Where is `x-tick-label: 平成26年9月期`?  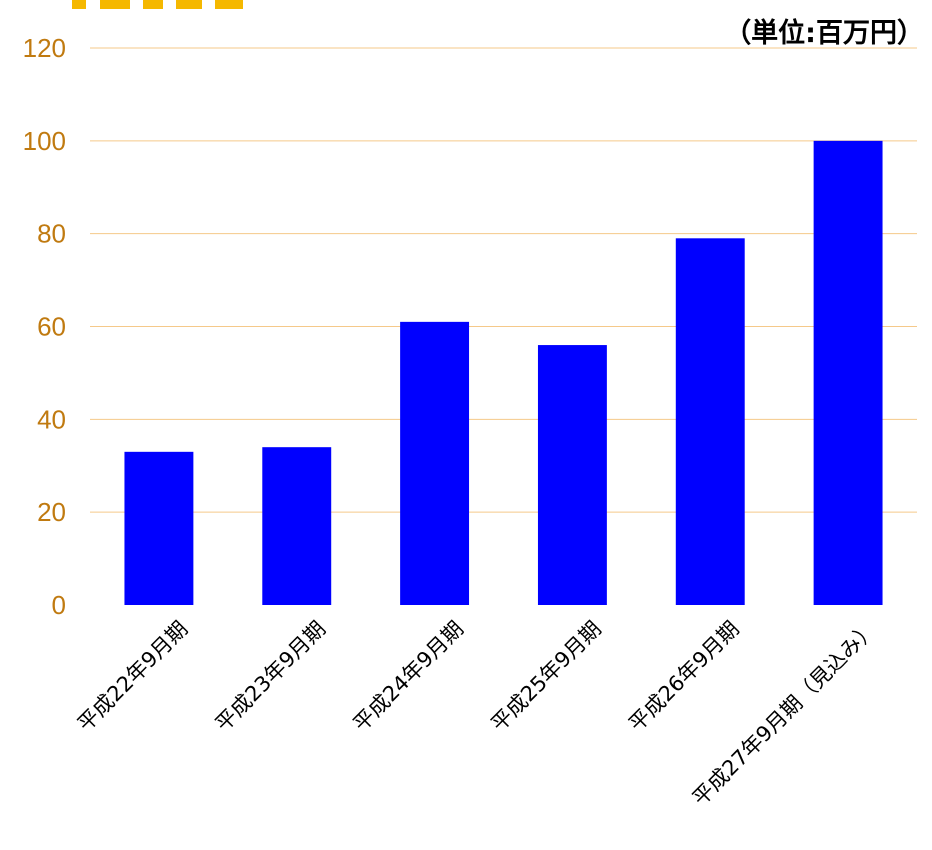 x-tick-label: 平成26年9月期 is located at coordinates (684, 677).